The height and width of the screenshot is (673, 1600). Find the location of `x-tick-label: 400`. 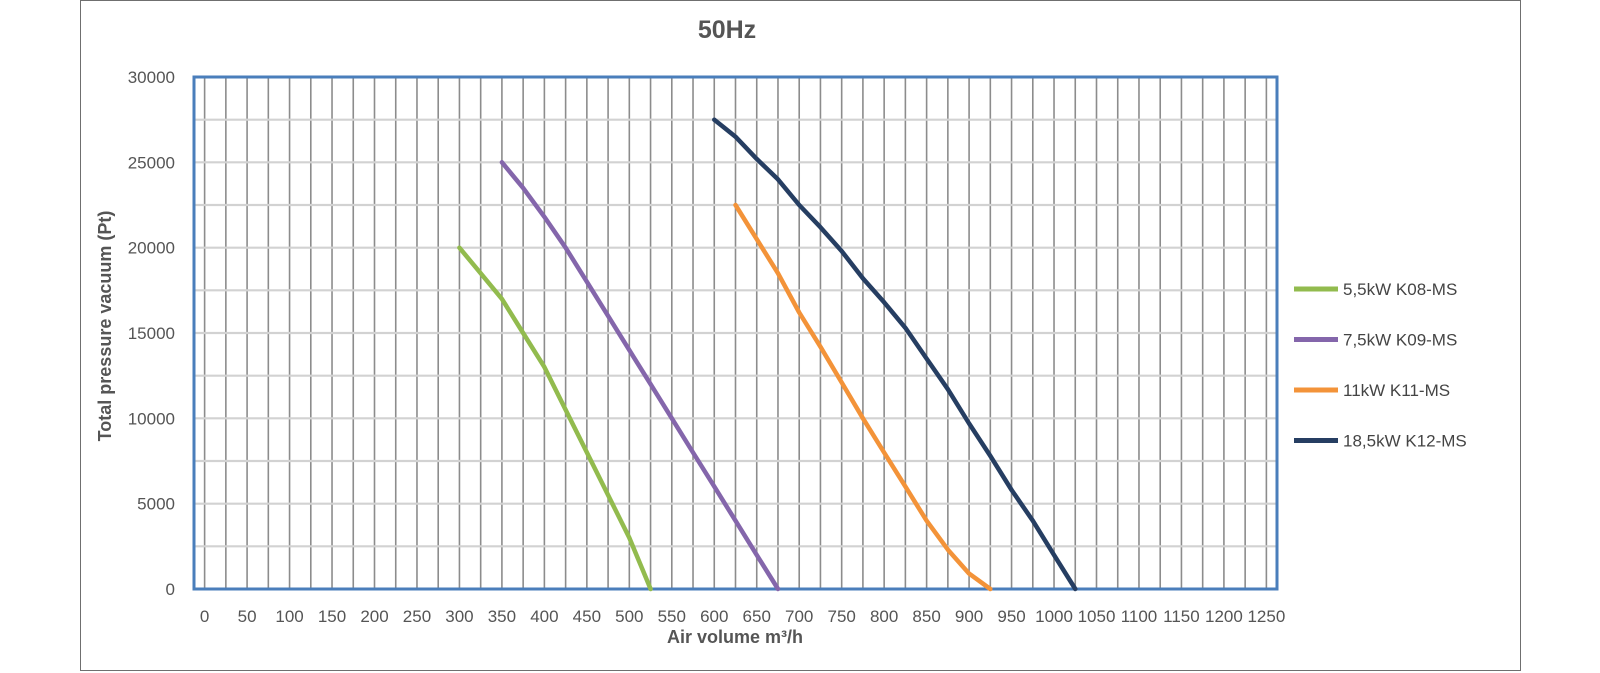

x-tick-label: 400 is located at coordinates (544, 616).